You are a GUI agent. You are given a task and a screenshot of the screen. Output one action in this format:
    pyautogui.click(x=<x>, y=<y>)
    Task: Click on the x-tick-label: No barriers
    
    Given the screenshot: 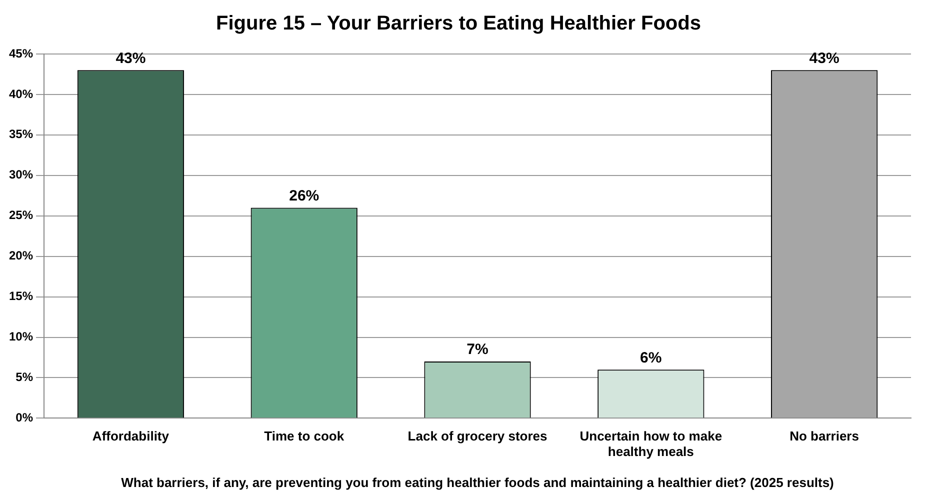 What is the action you would take?
    pyautogui.click(x=824, y=436)
    